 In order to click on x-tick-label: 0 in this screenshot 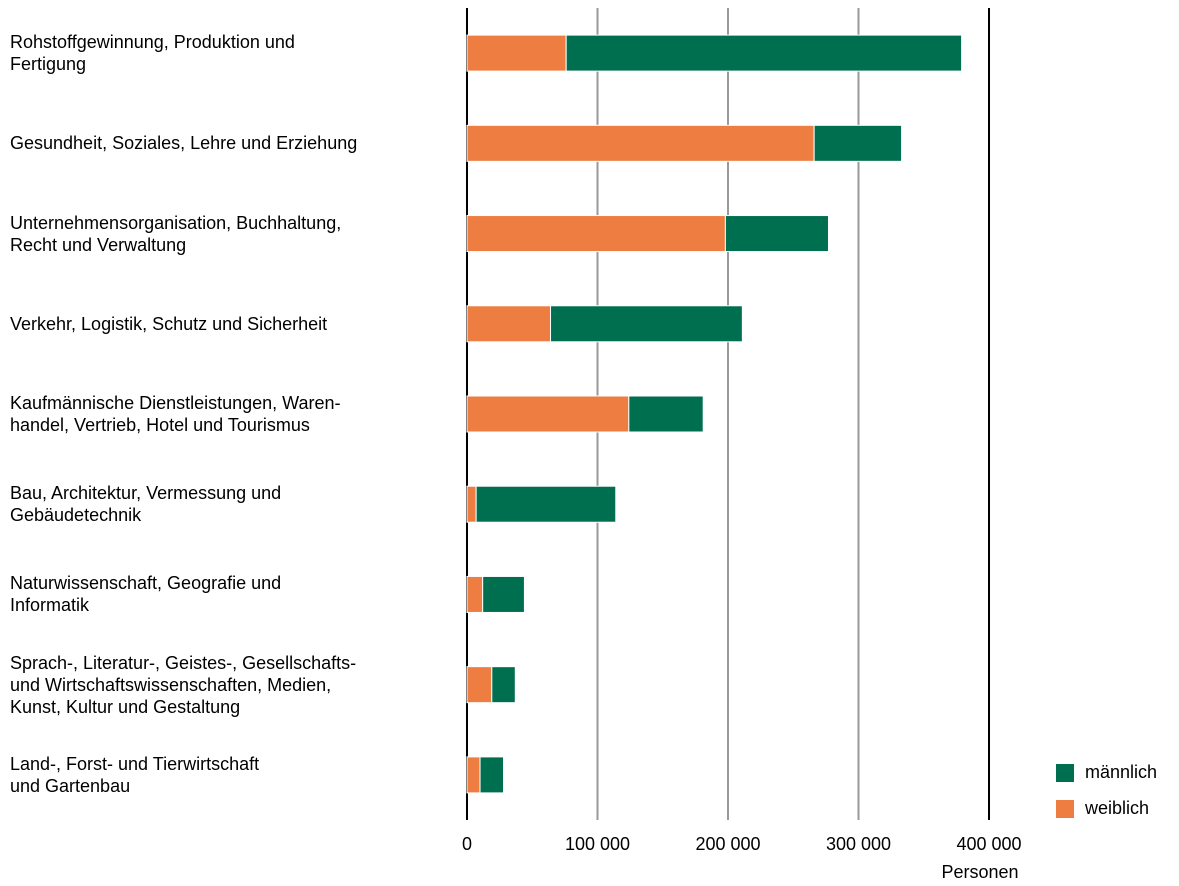, I will do `click(467, 844)`.